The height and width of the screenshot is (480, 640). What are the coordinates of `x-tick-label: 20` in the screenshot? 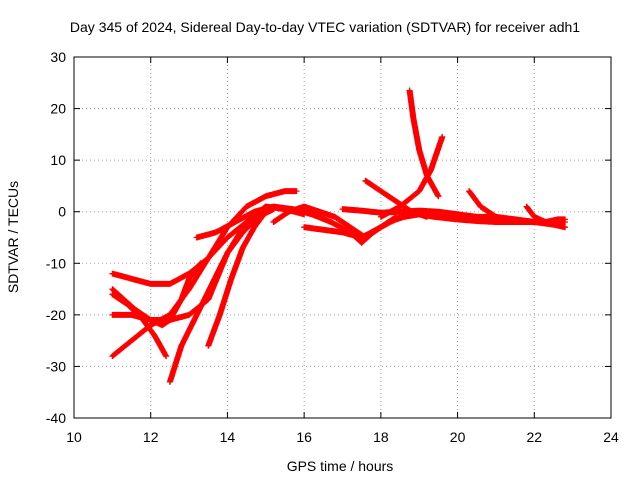 It's located at (458, 437).